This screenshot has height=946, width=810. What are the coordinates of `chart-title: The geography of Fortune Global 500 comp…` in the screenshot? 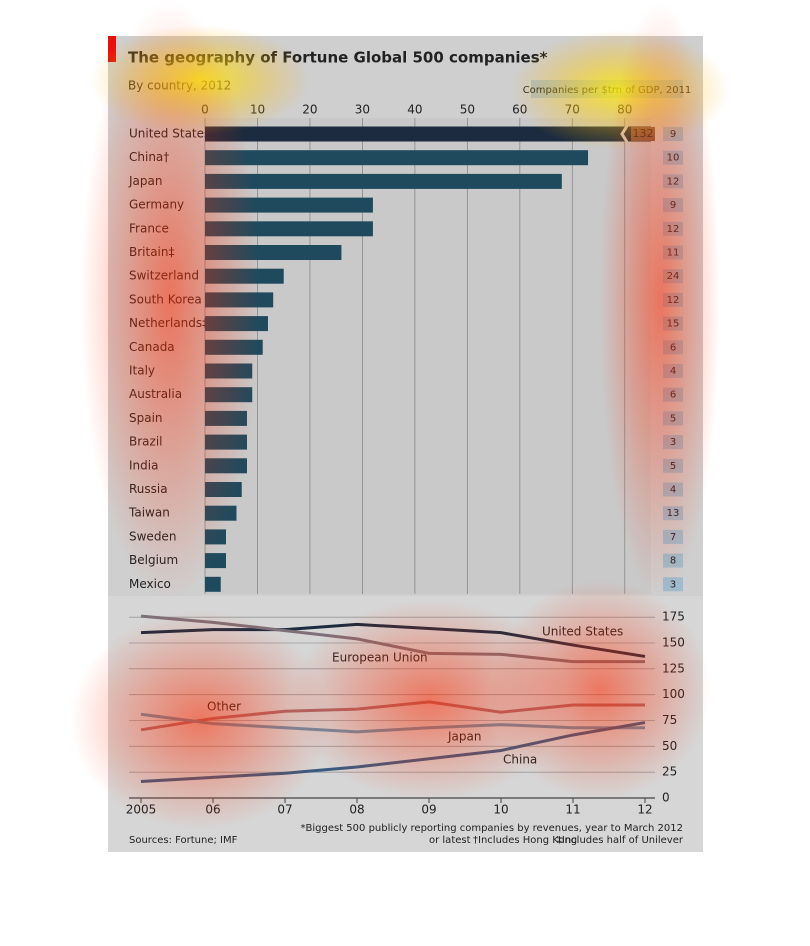 It's located at (338, 58).